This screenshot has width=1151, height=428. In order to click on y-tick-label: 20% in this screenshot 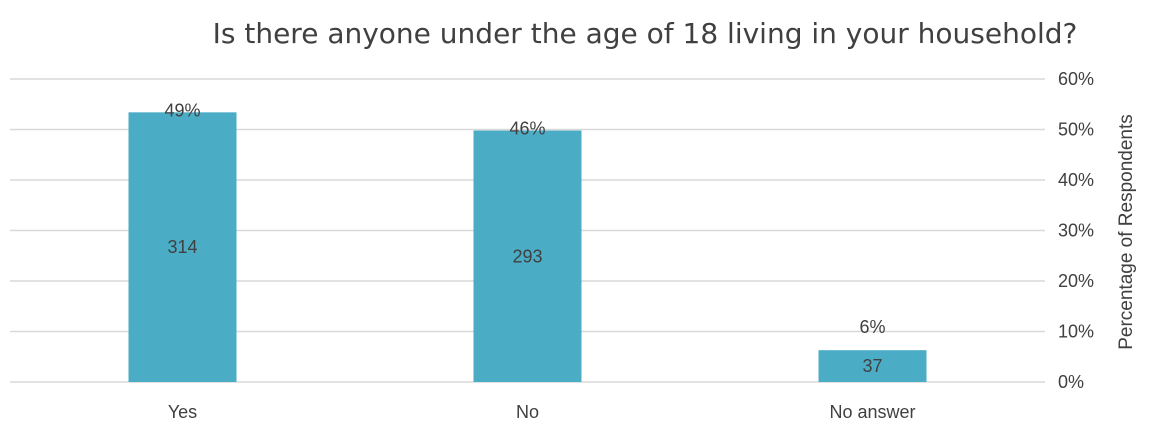, I will do `click(1076, 281)`.